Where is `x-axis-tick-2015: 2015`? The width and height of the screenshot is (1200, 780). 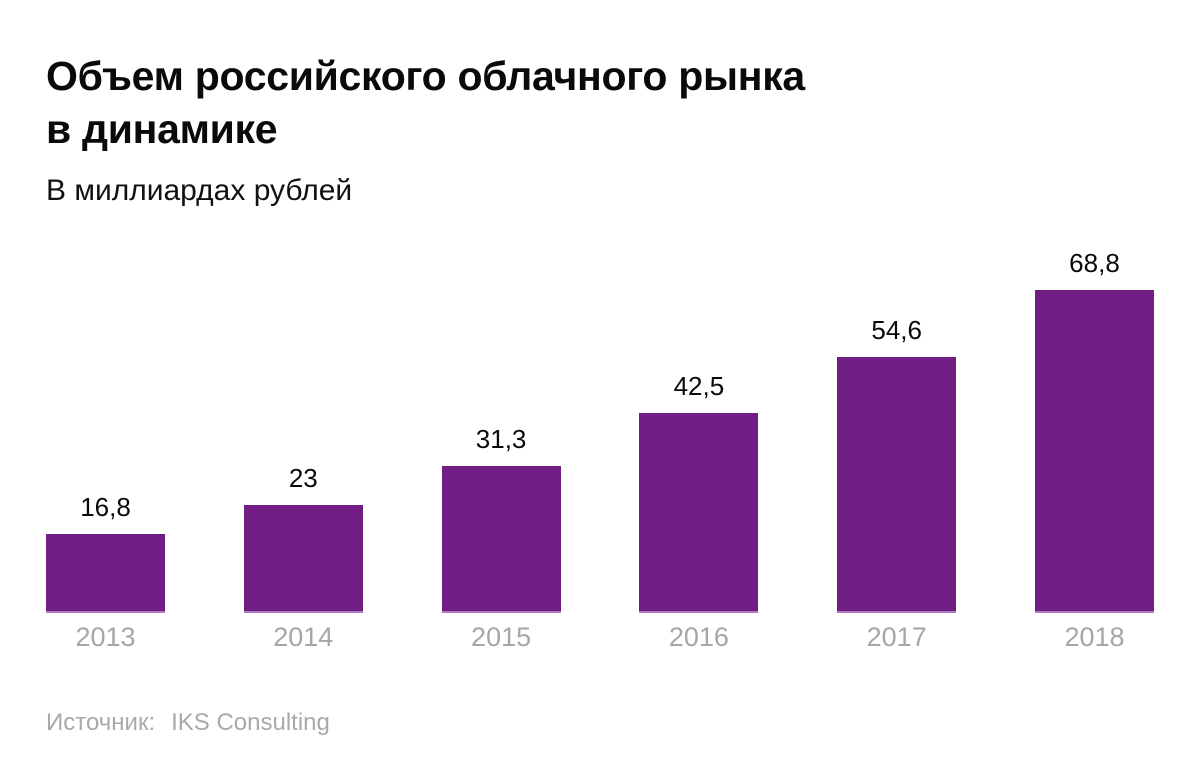 x-axis-tick-2015: 2015 is located at coordinates (501, 637).